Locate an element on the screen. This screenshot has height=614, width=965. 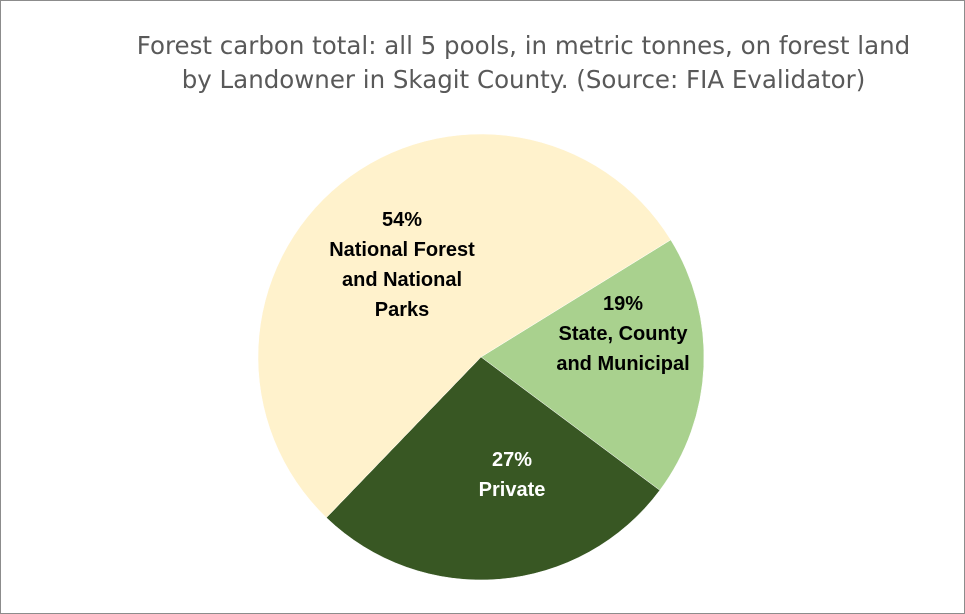
slice-percent-label: 27% is located at coordinates (512, 460).